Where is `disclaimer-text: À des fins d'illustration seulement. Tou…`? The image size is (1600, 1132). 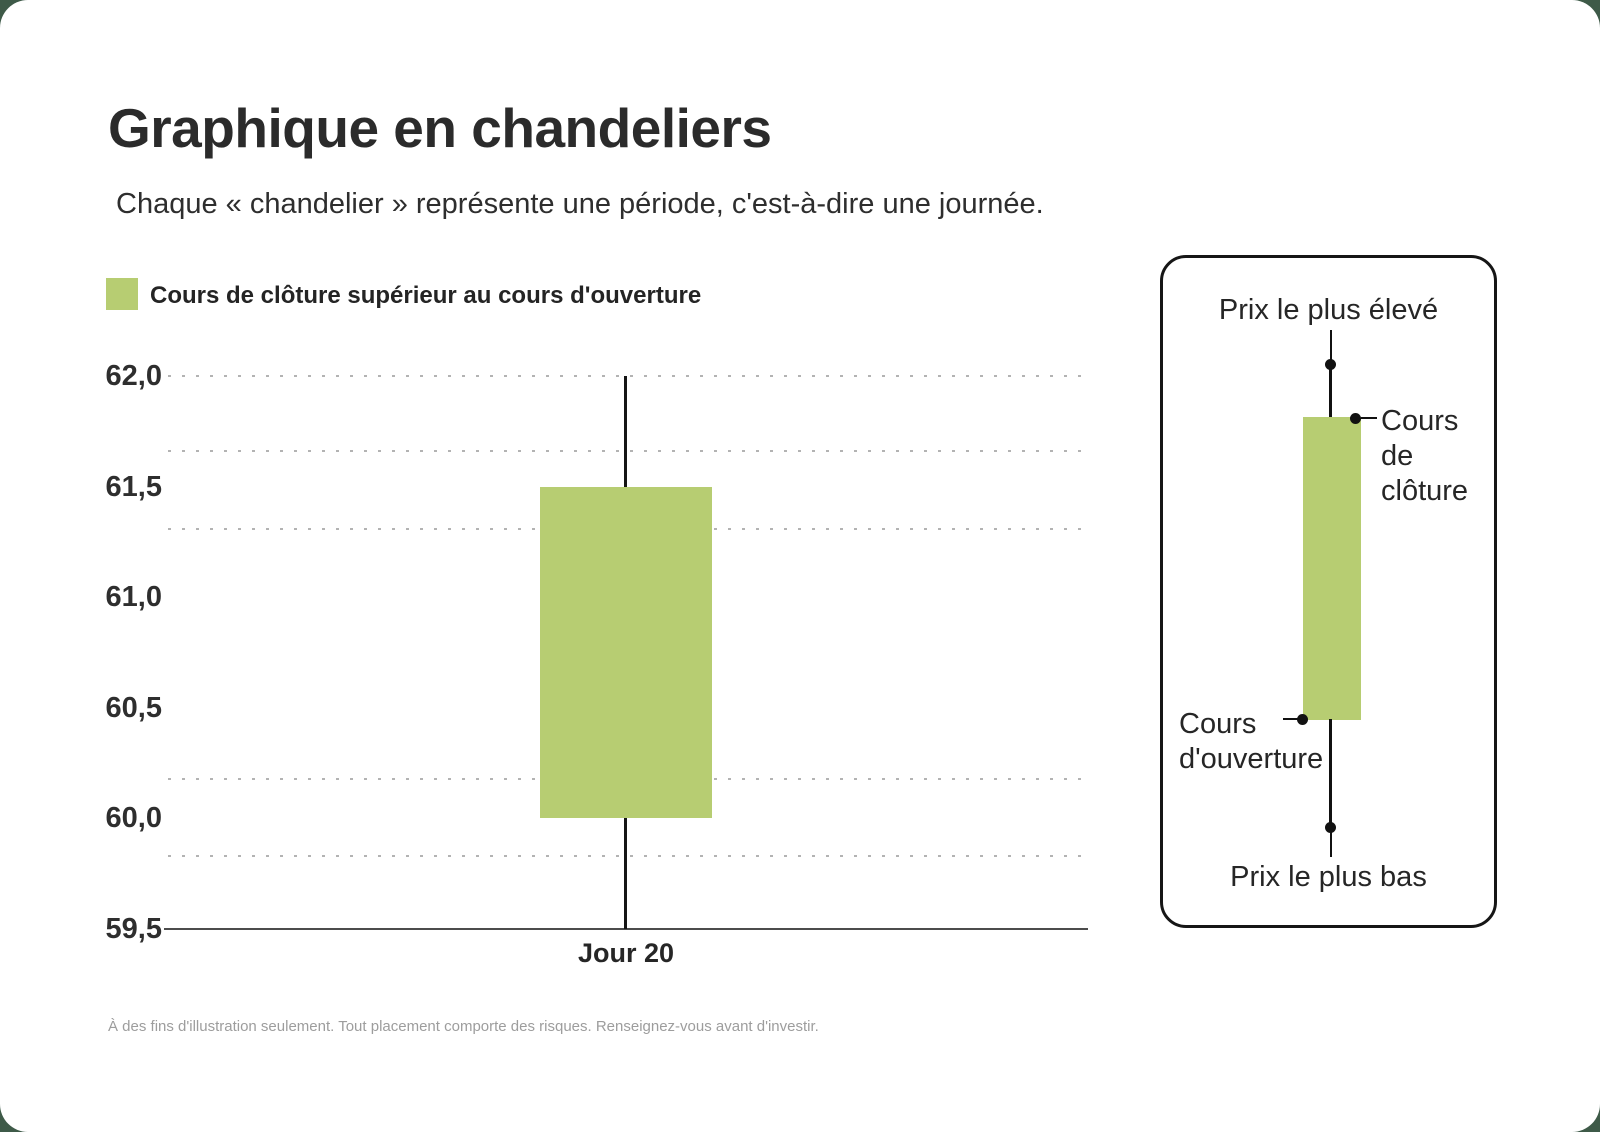 disclaimer-text: À des fins d'illustration seulement. Tou… is located at coordinates (463, 1026).